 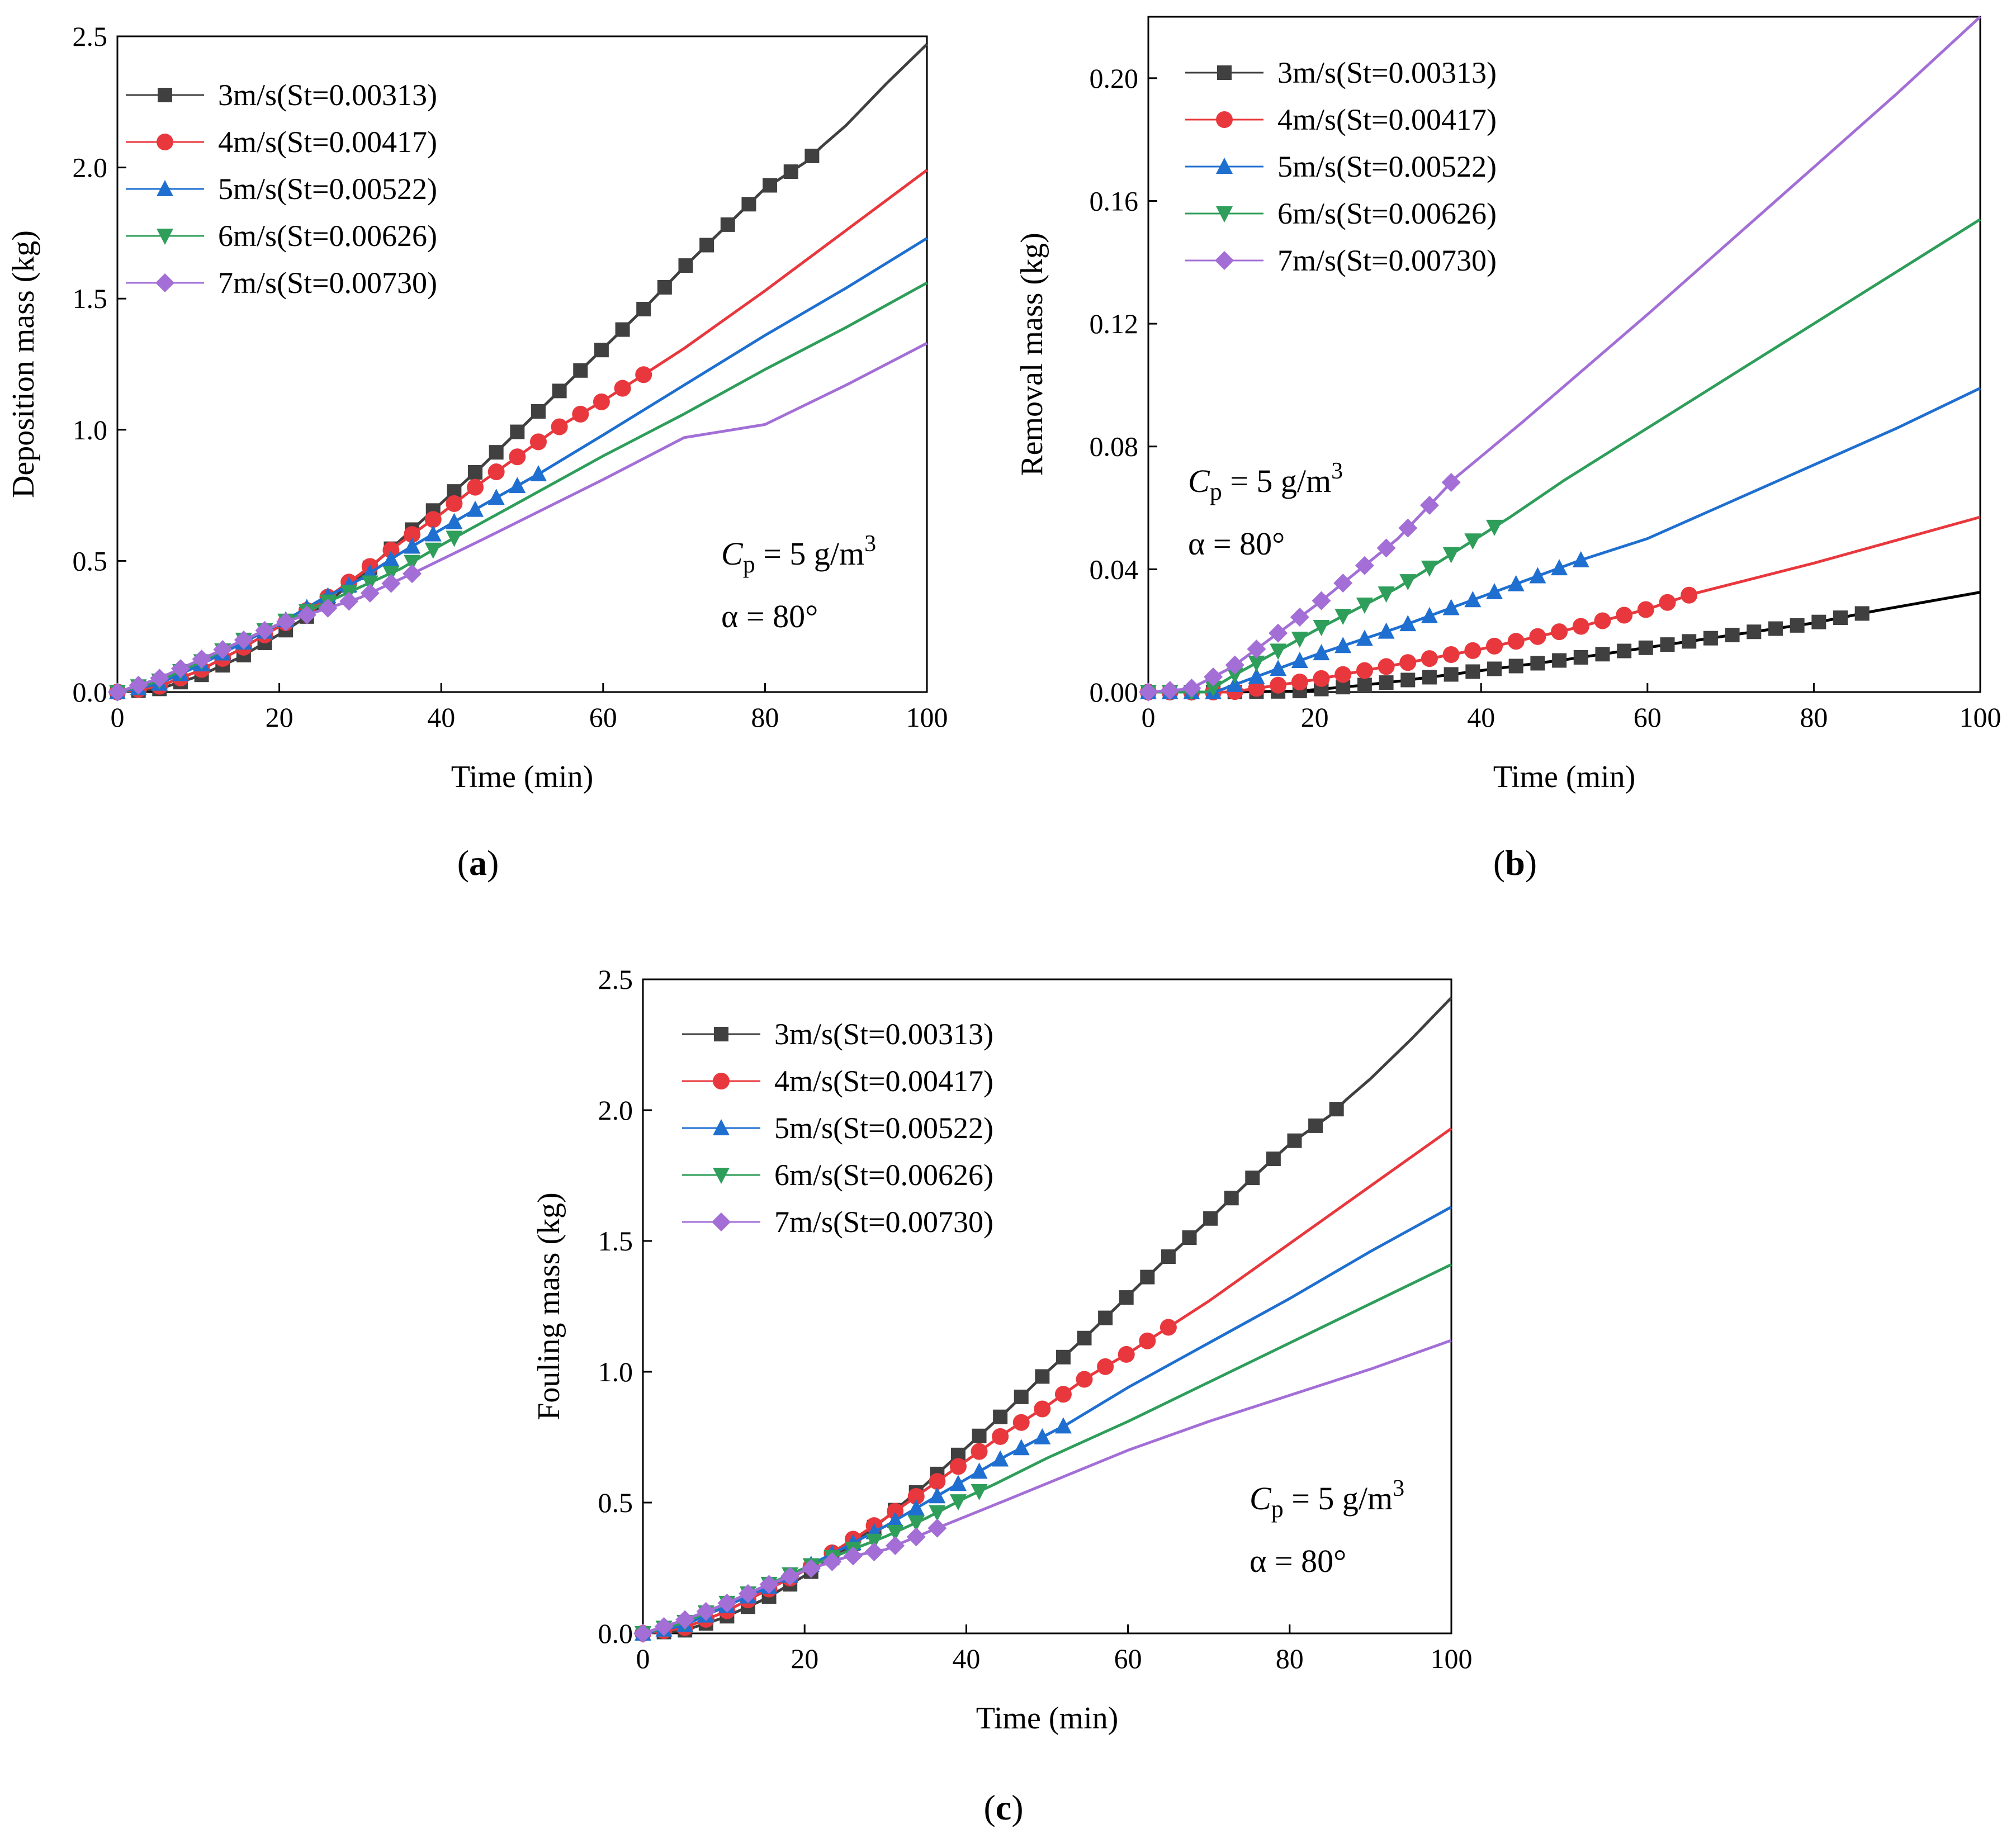 I want to click on panel-tag-open: (, so click(x=1499, y=863).